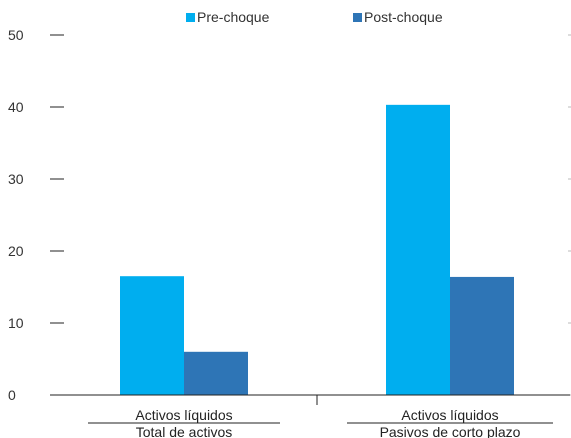  What do you see at coordinates (450, 431) in the screenshot?
I see `x-category-denominator: Pasivos de corto plazo` at bounding box center [450, 431].